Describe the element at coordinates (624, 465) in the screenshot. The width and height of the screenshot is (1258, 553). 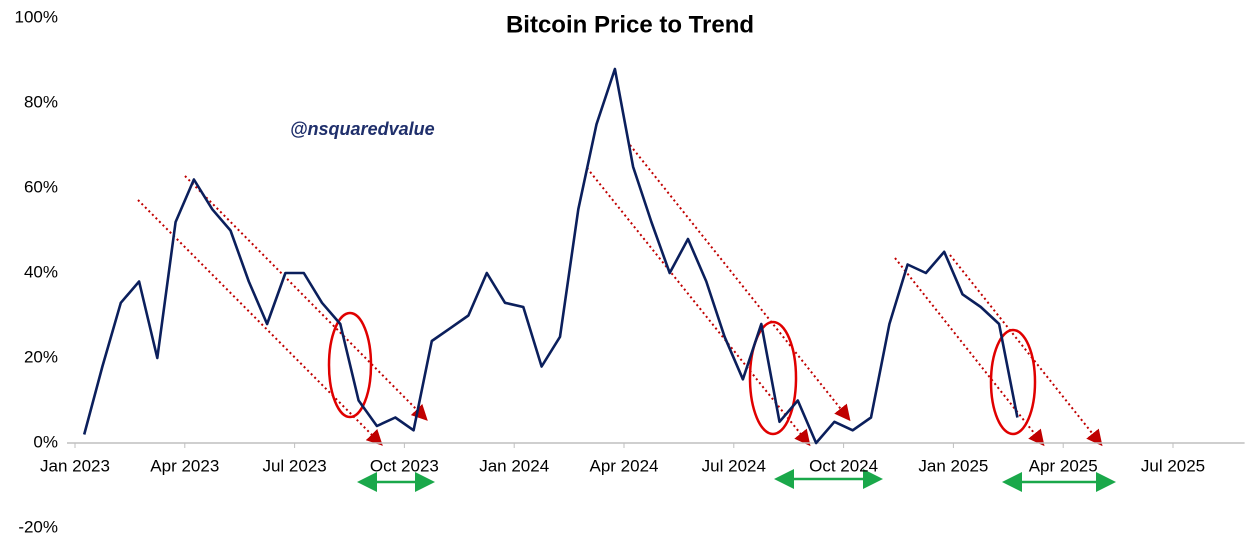
I see `x-tick-label: Apr 2024` at that location.